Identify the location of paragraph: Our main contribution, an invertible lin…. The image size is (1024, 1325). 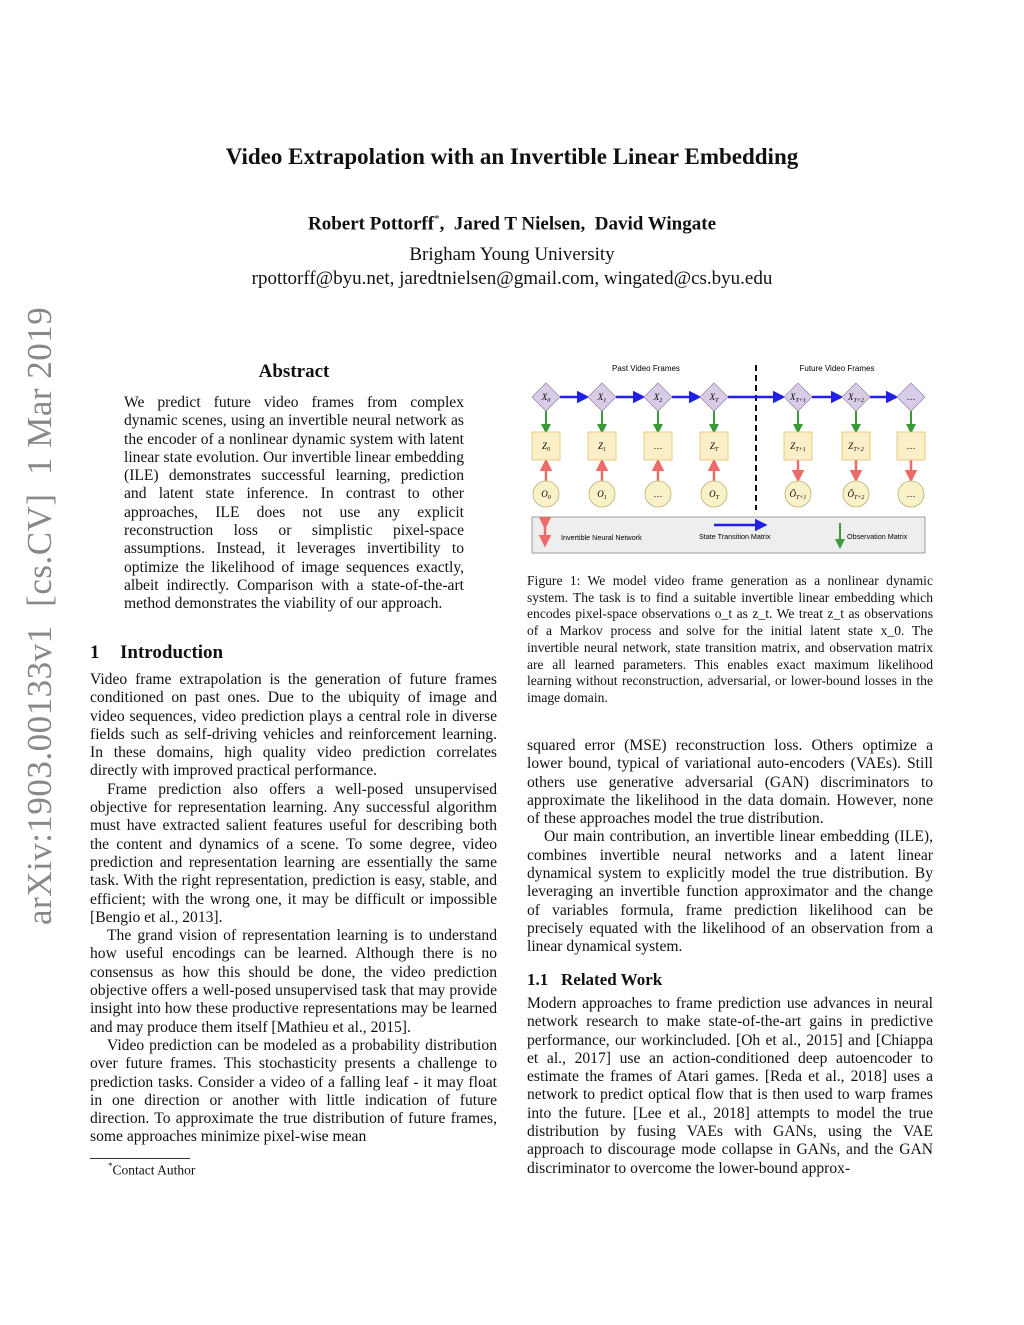
(730, 892).